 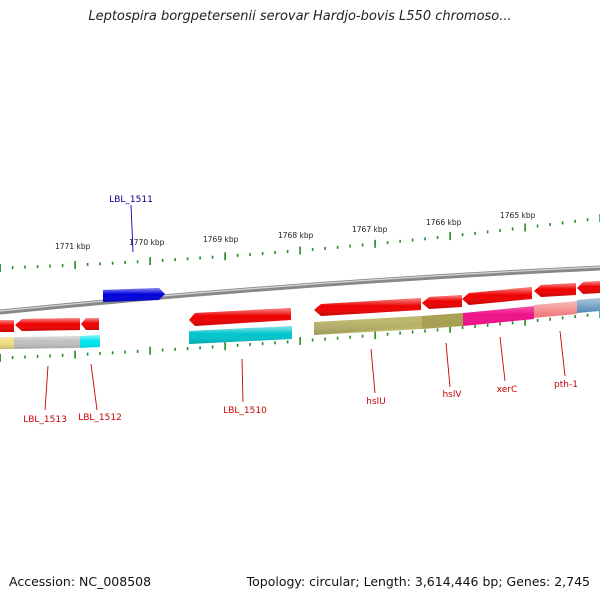 I want to click on inner-tick-ring, so click(x=300, y=336).